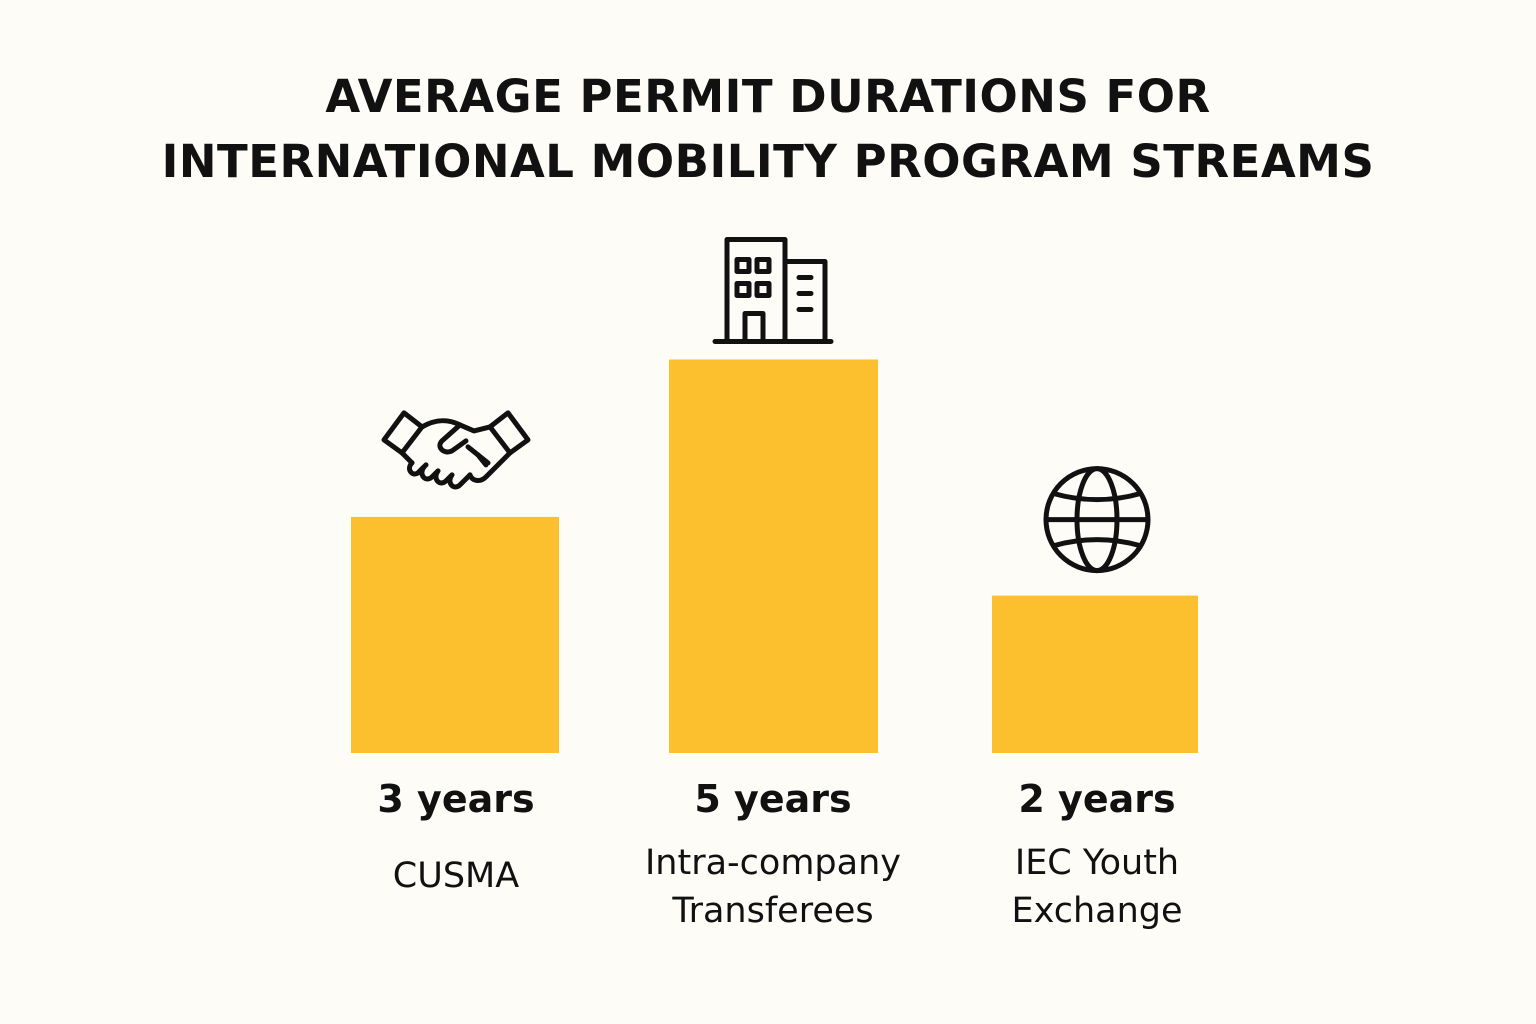 The width and height of the screenshot is (1536, 1024). Describe the element at coordinates (1097, 863) in the screenshot. I see `category-label-3-line-1: IEC Youth` at that location.